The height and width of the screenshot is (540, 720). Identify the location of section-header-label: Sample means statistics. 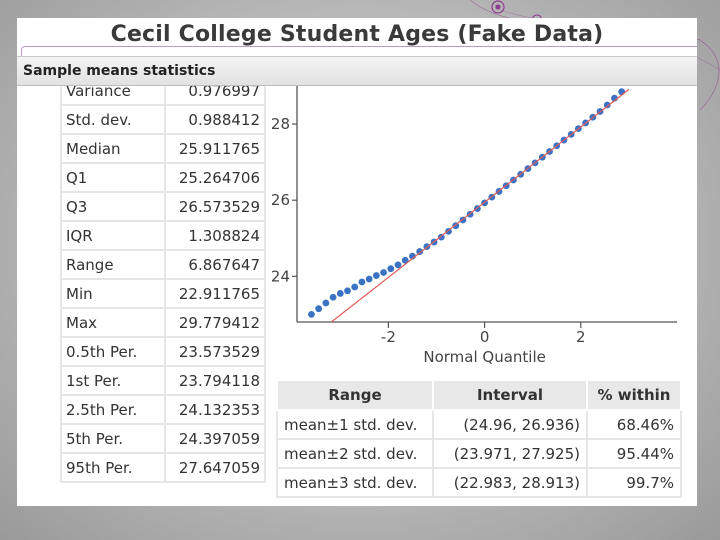
(119, 71).